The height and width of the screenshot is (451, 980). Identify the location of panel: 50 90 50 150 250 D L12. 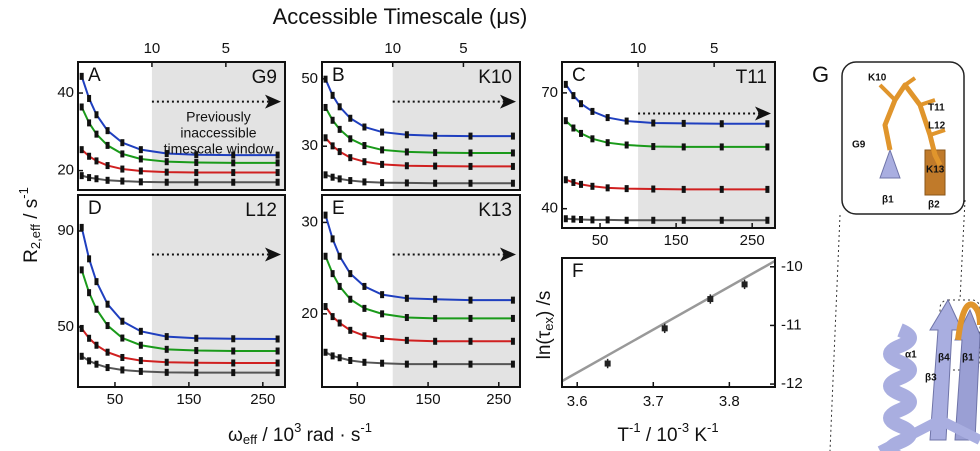
(171, 301).